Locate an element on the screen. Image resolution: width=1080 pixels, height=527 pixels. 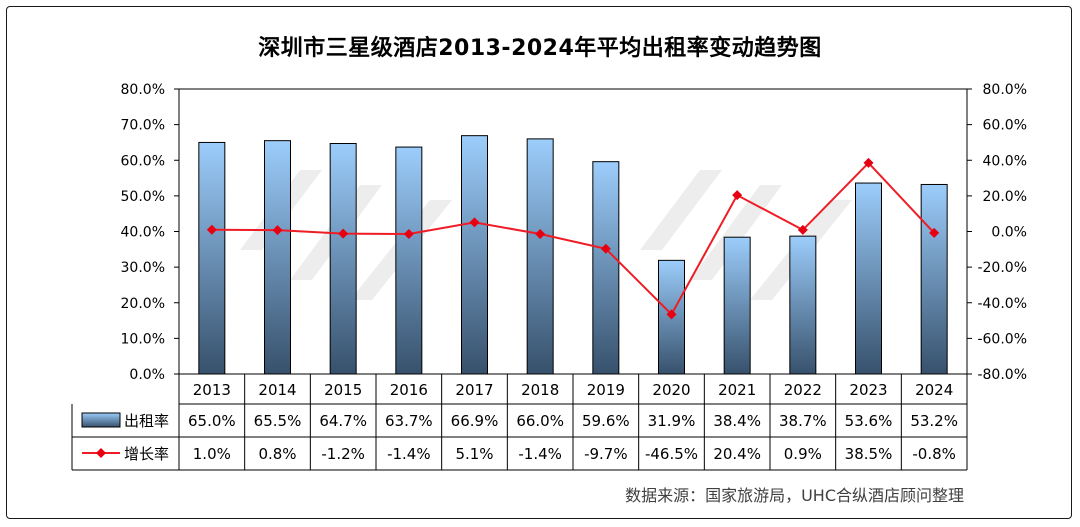
growth-value: -1.2% is located at coordinates (343, 454).